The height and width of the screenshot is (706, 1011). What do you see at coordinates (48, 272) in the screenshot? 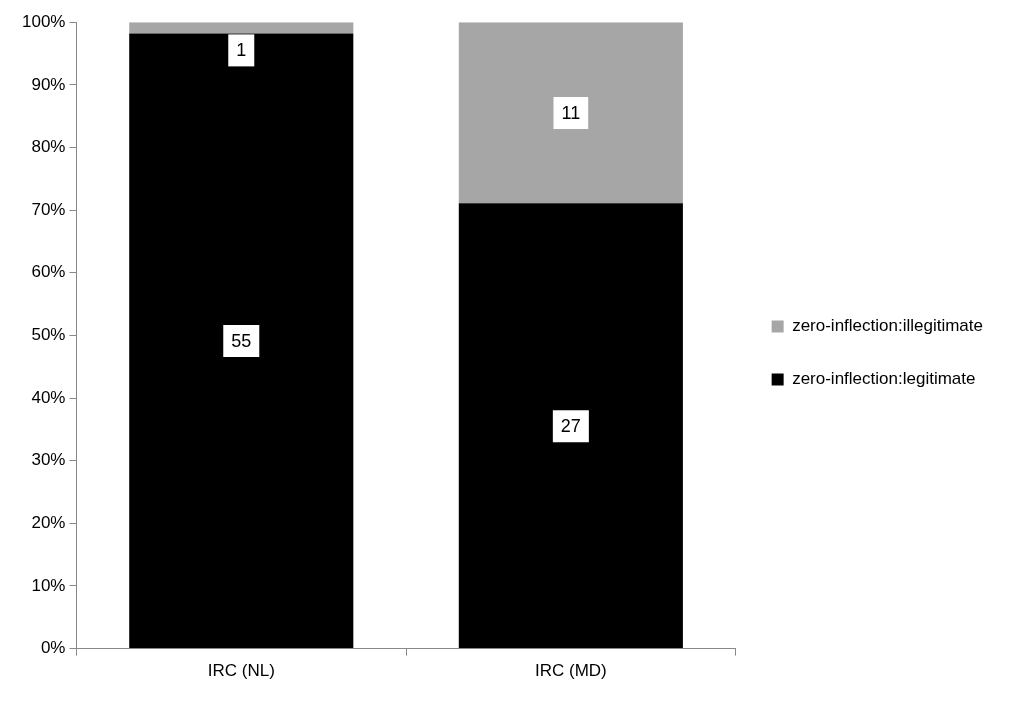
I see `y-tick-label: 60%` at bounding box center [48, 272].